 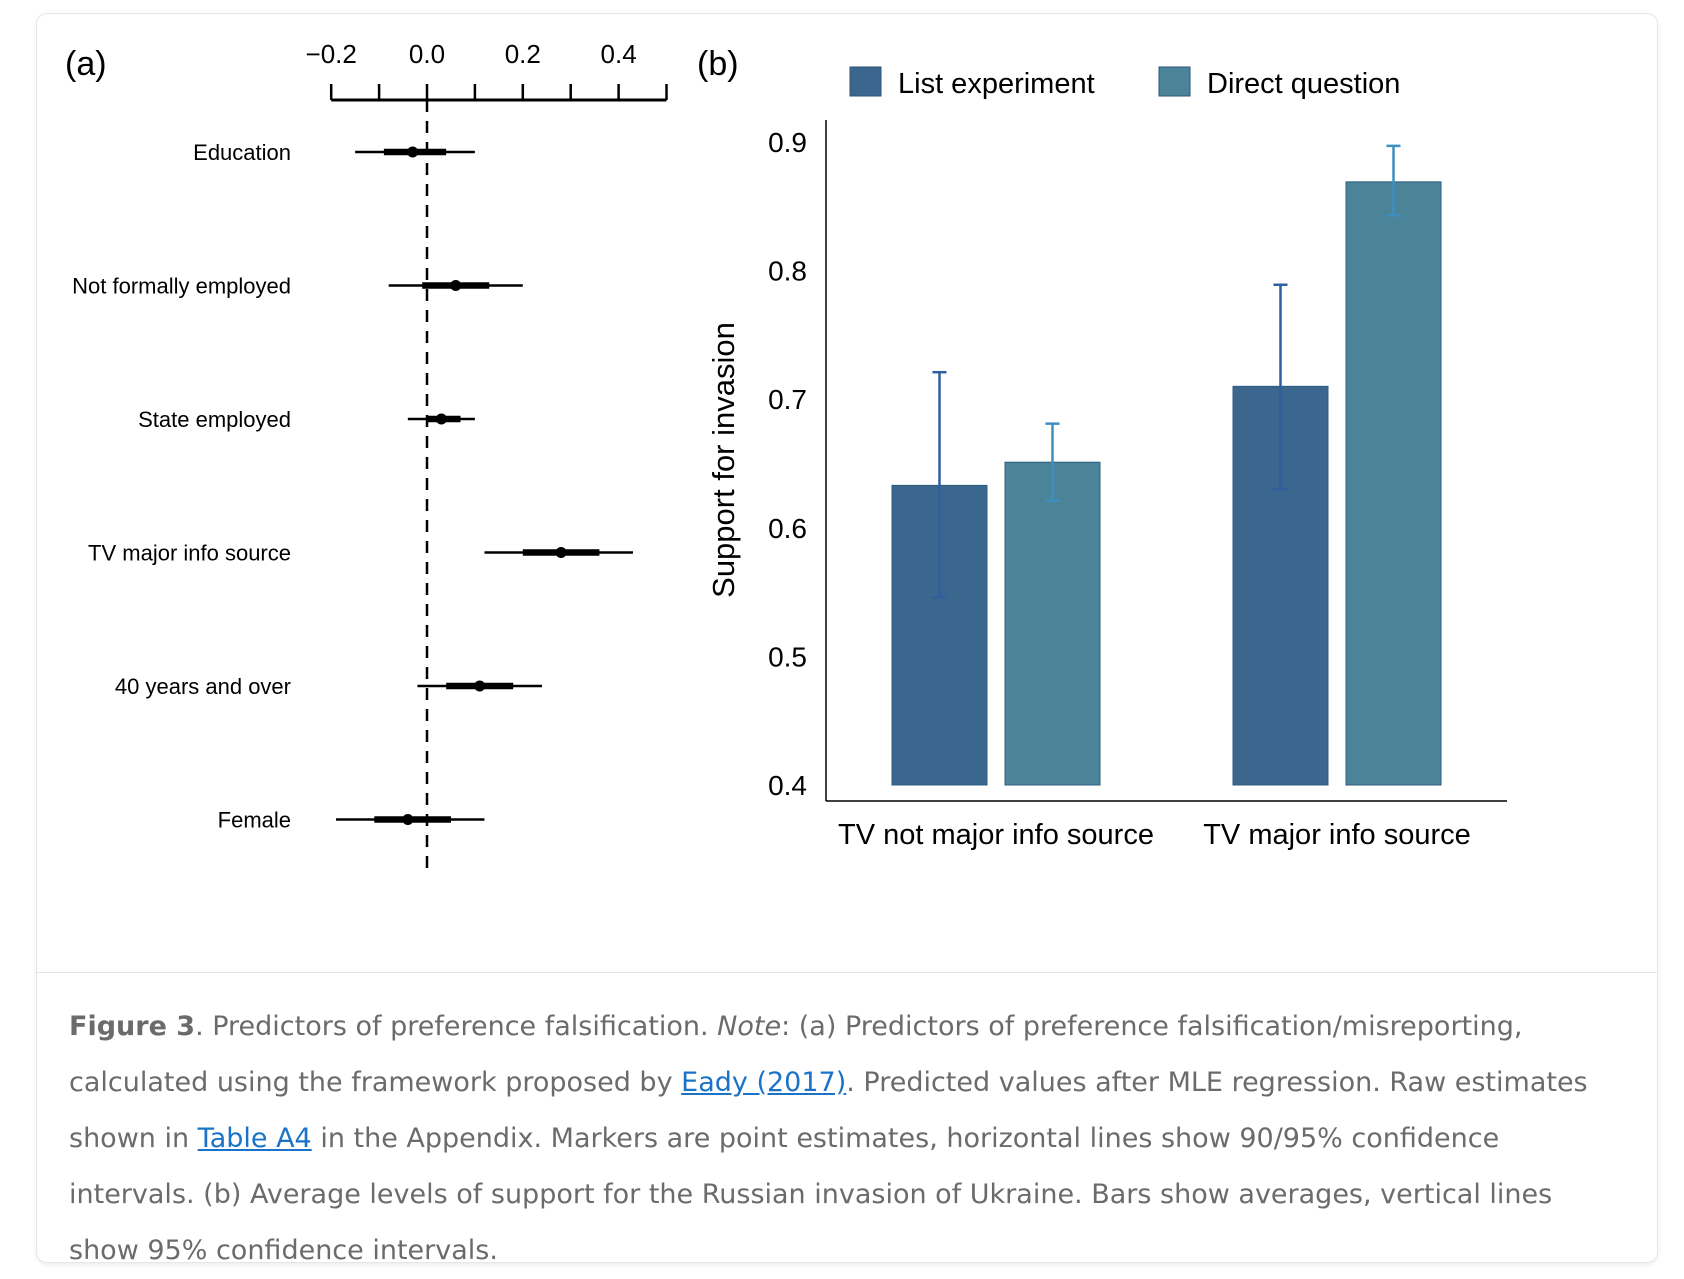 What do you see at coordinates (331, 54) in the screenshot?
I see `panel-a-x-tick-label: −0.2` at bounding box center [331, 54].